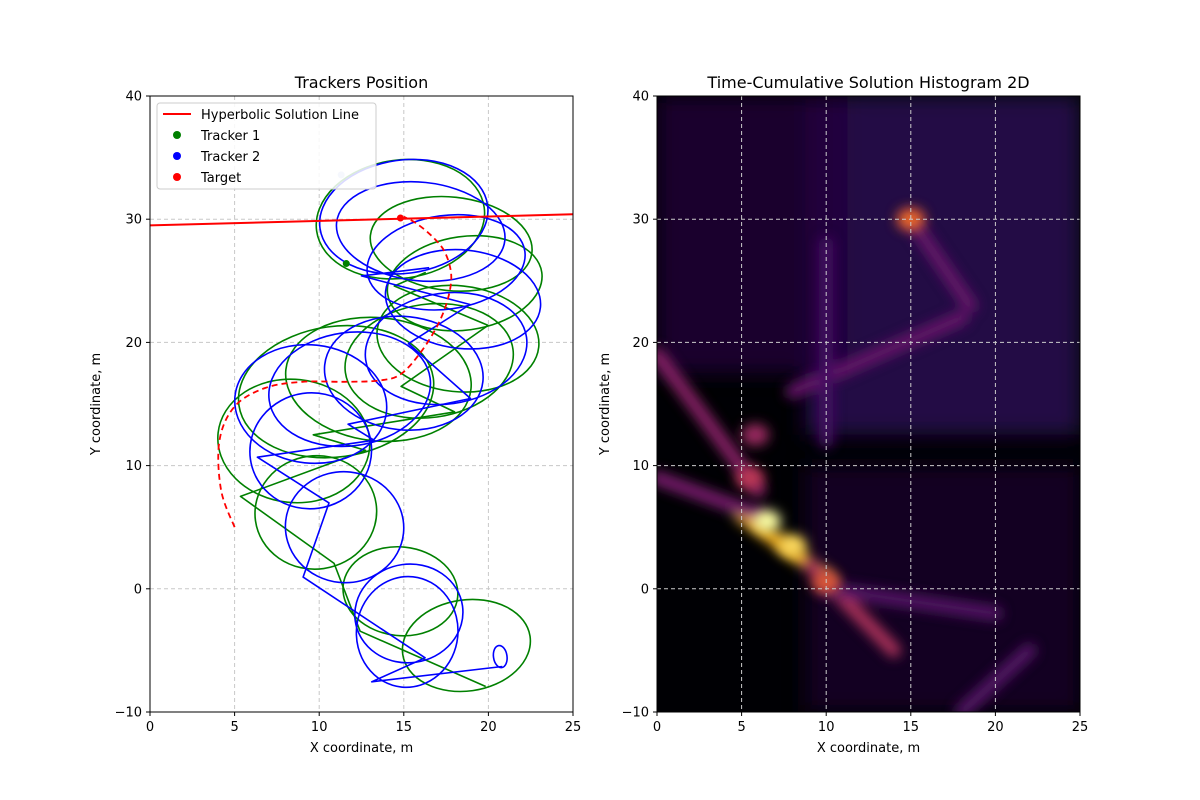 Image resolution: width=1200 pixels, height=800 pixels. I want to click on left-x-tick-label: 25, so click(573, 727).